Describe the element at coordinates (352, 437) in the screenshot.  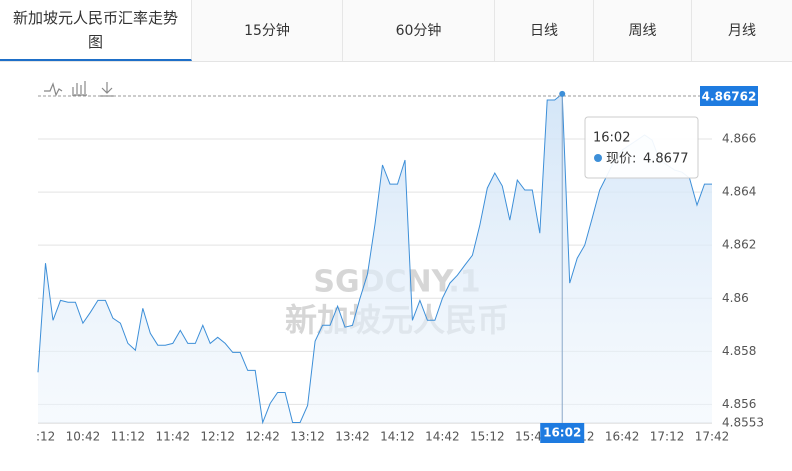
I see `x-tick-label: 13:42` at that location.